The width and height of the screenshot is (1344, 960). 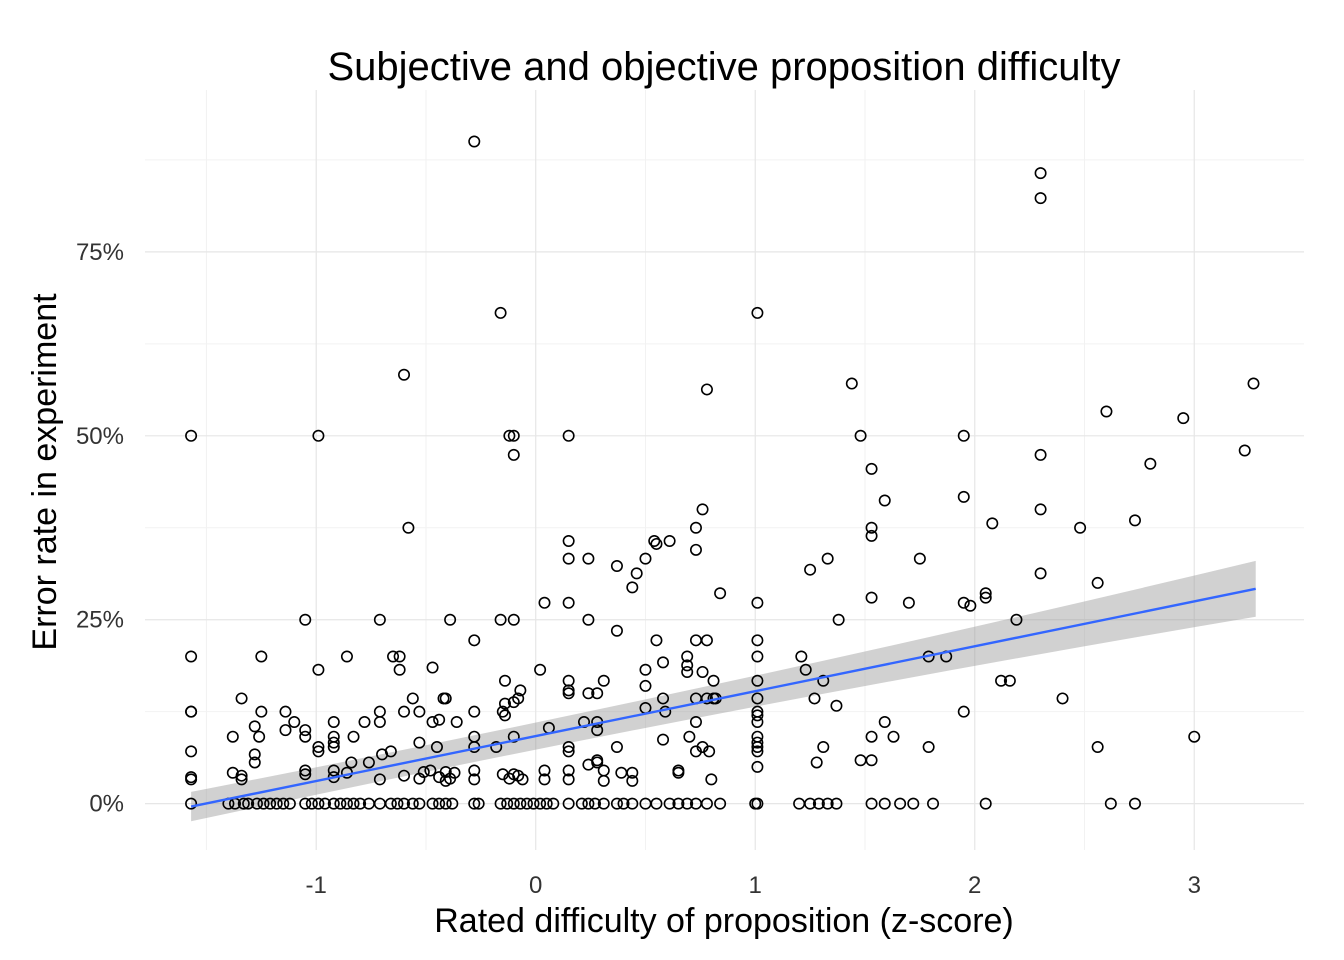 What do you see at coordinates (100, 252) in the screenshot?
I see `y-tick-label: 75%` at bounding box center [100, 252].